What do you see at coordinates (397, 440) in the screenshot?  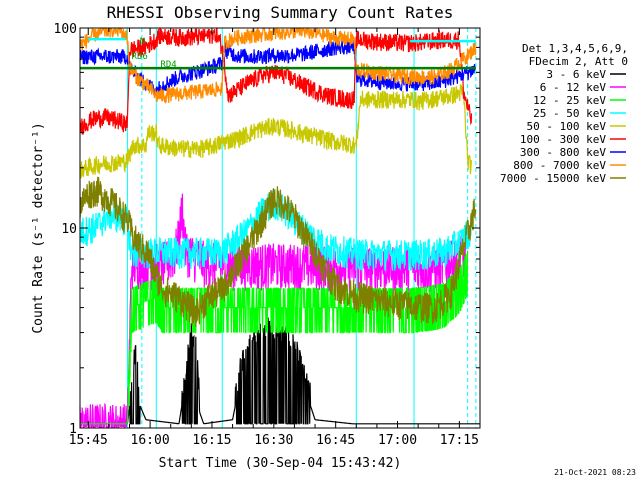 I see `x-tick-label: 17:00` at bounding box center [397, 440].